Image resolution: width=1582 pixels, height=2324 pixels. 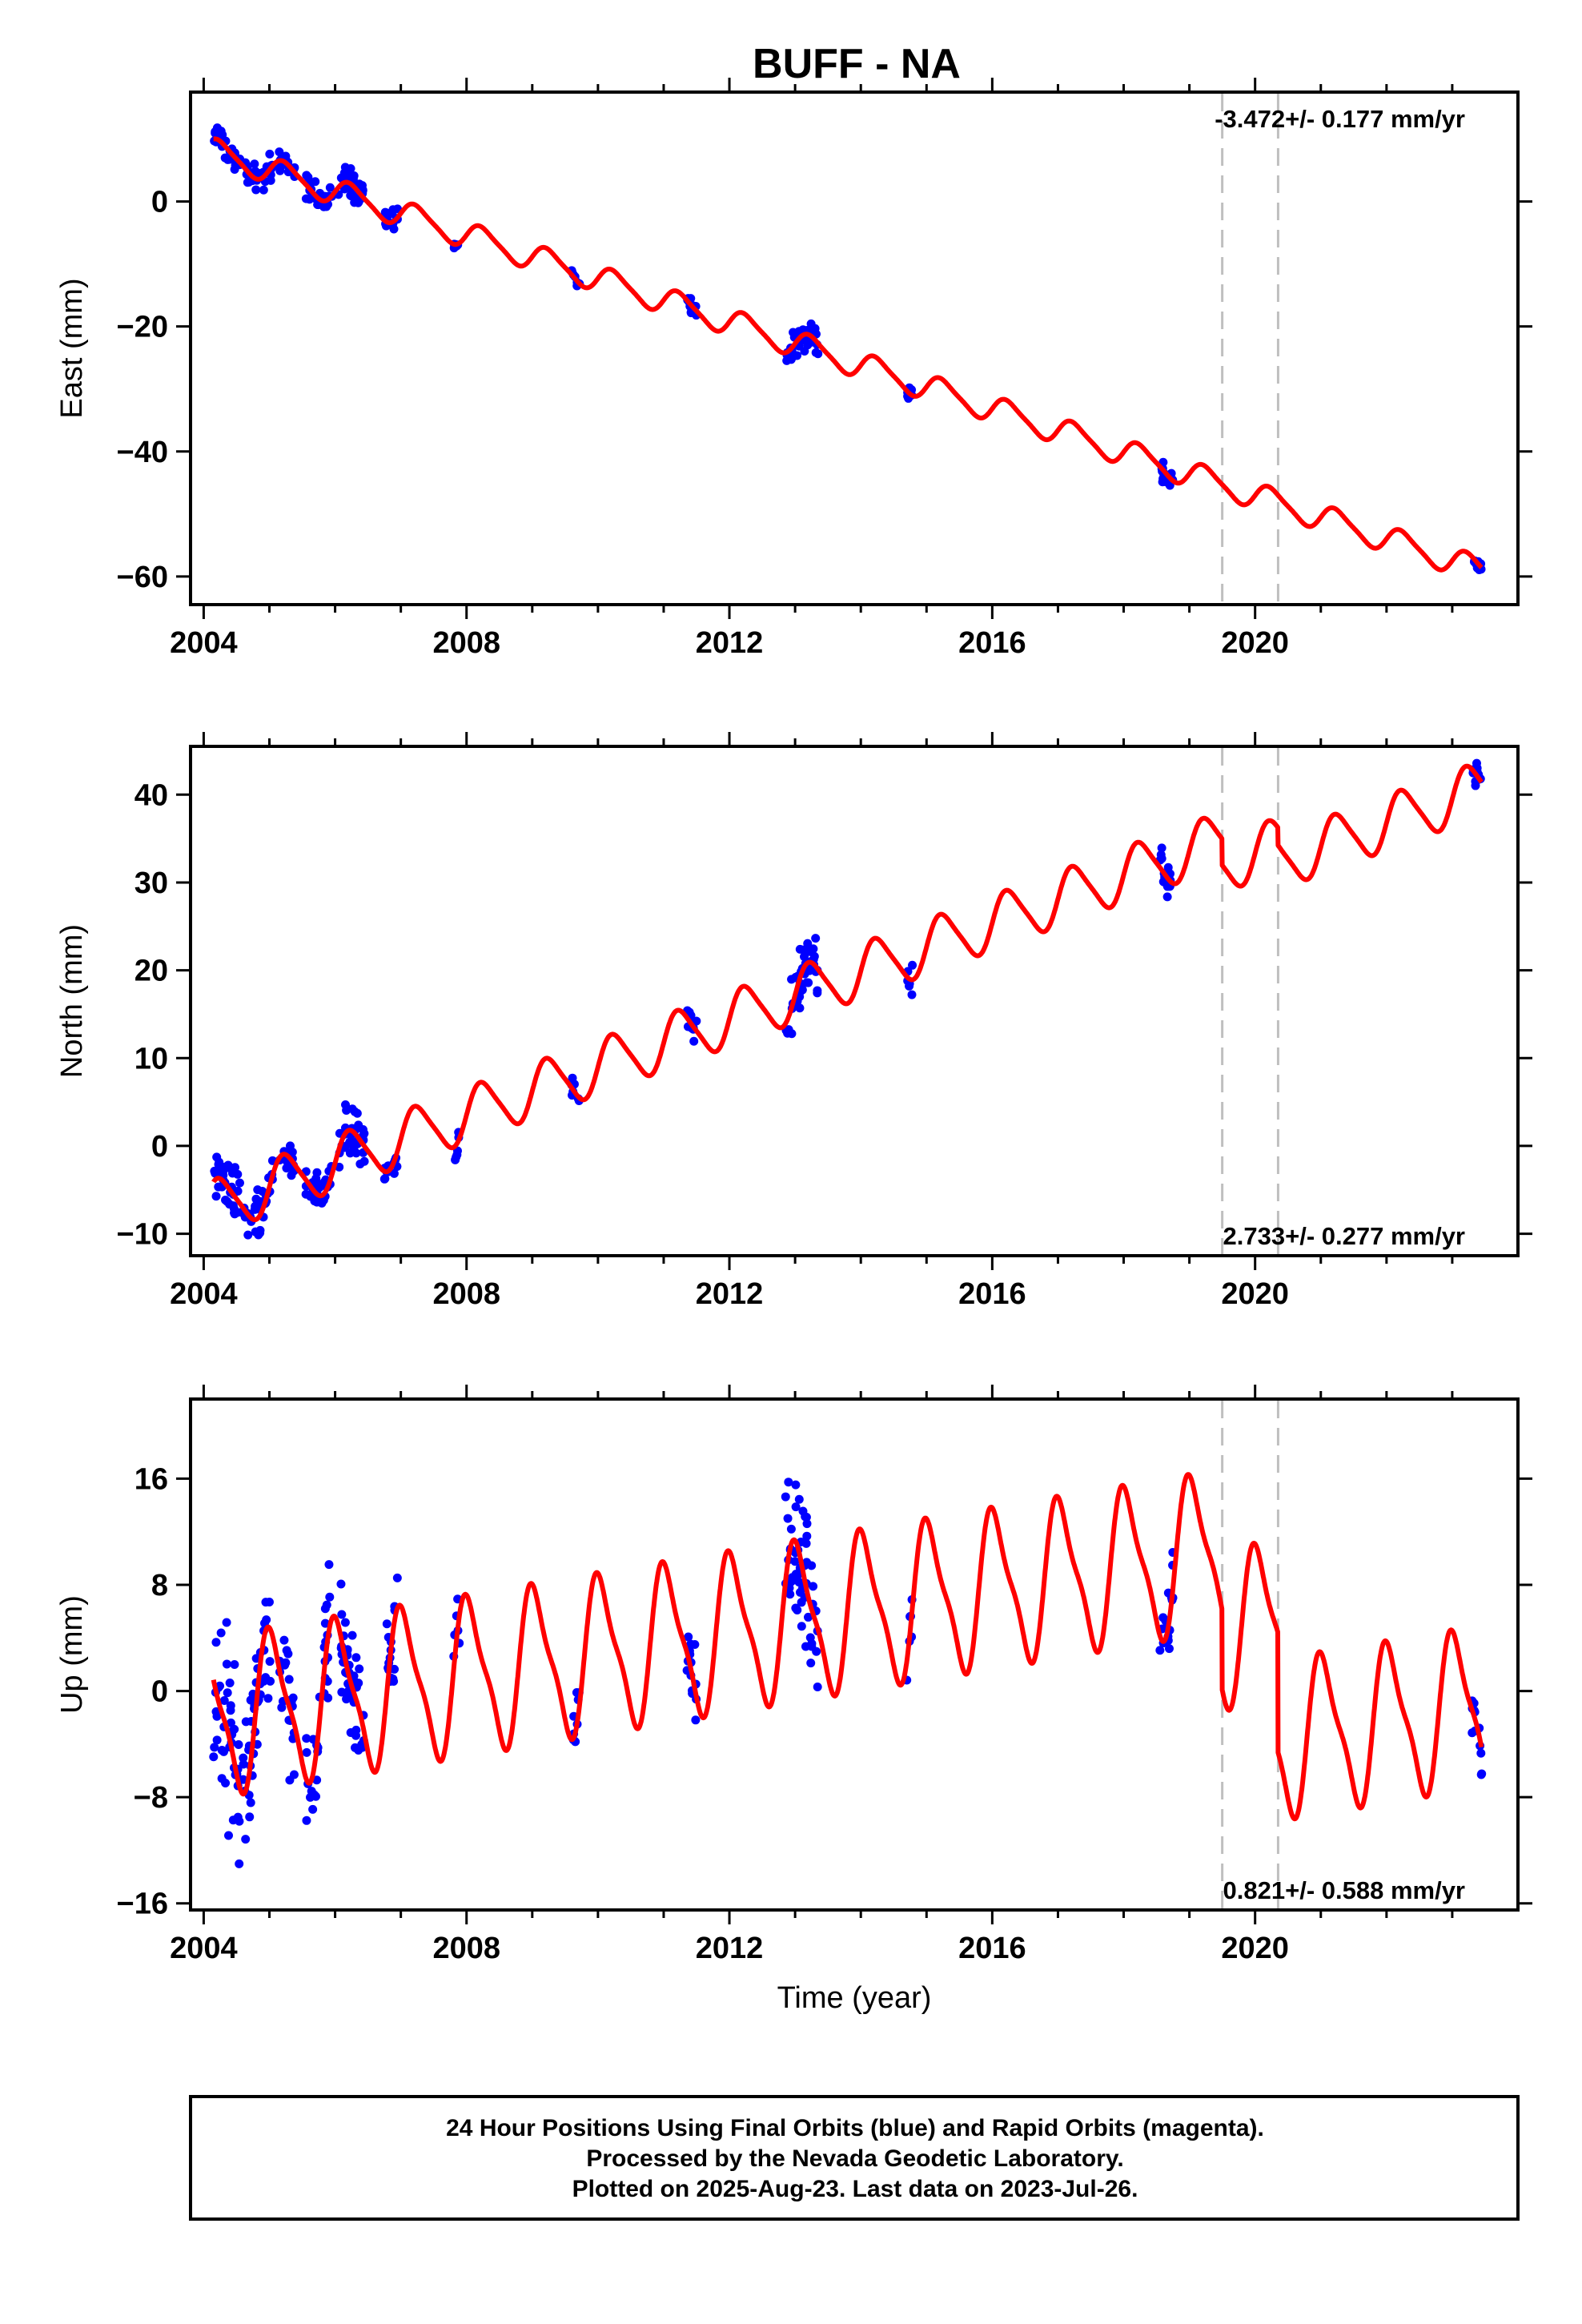 What do you see at coordinates (142, 577) in the screenshot?
I see `y-tick-label: −60` at bounding box center [142, 577].